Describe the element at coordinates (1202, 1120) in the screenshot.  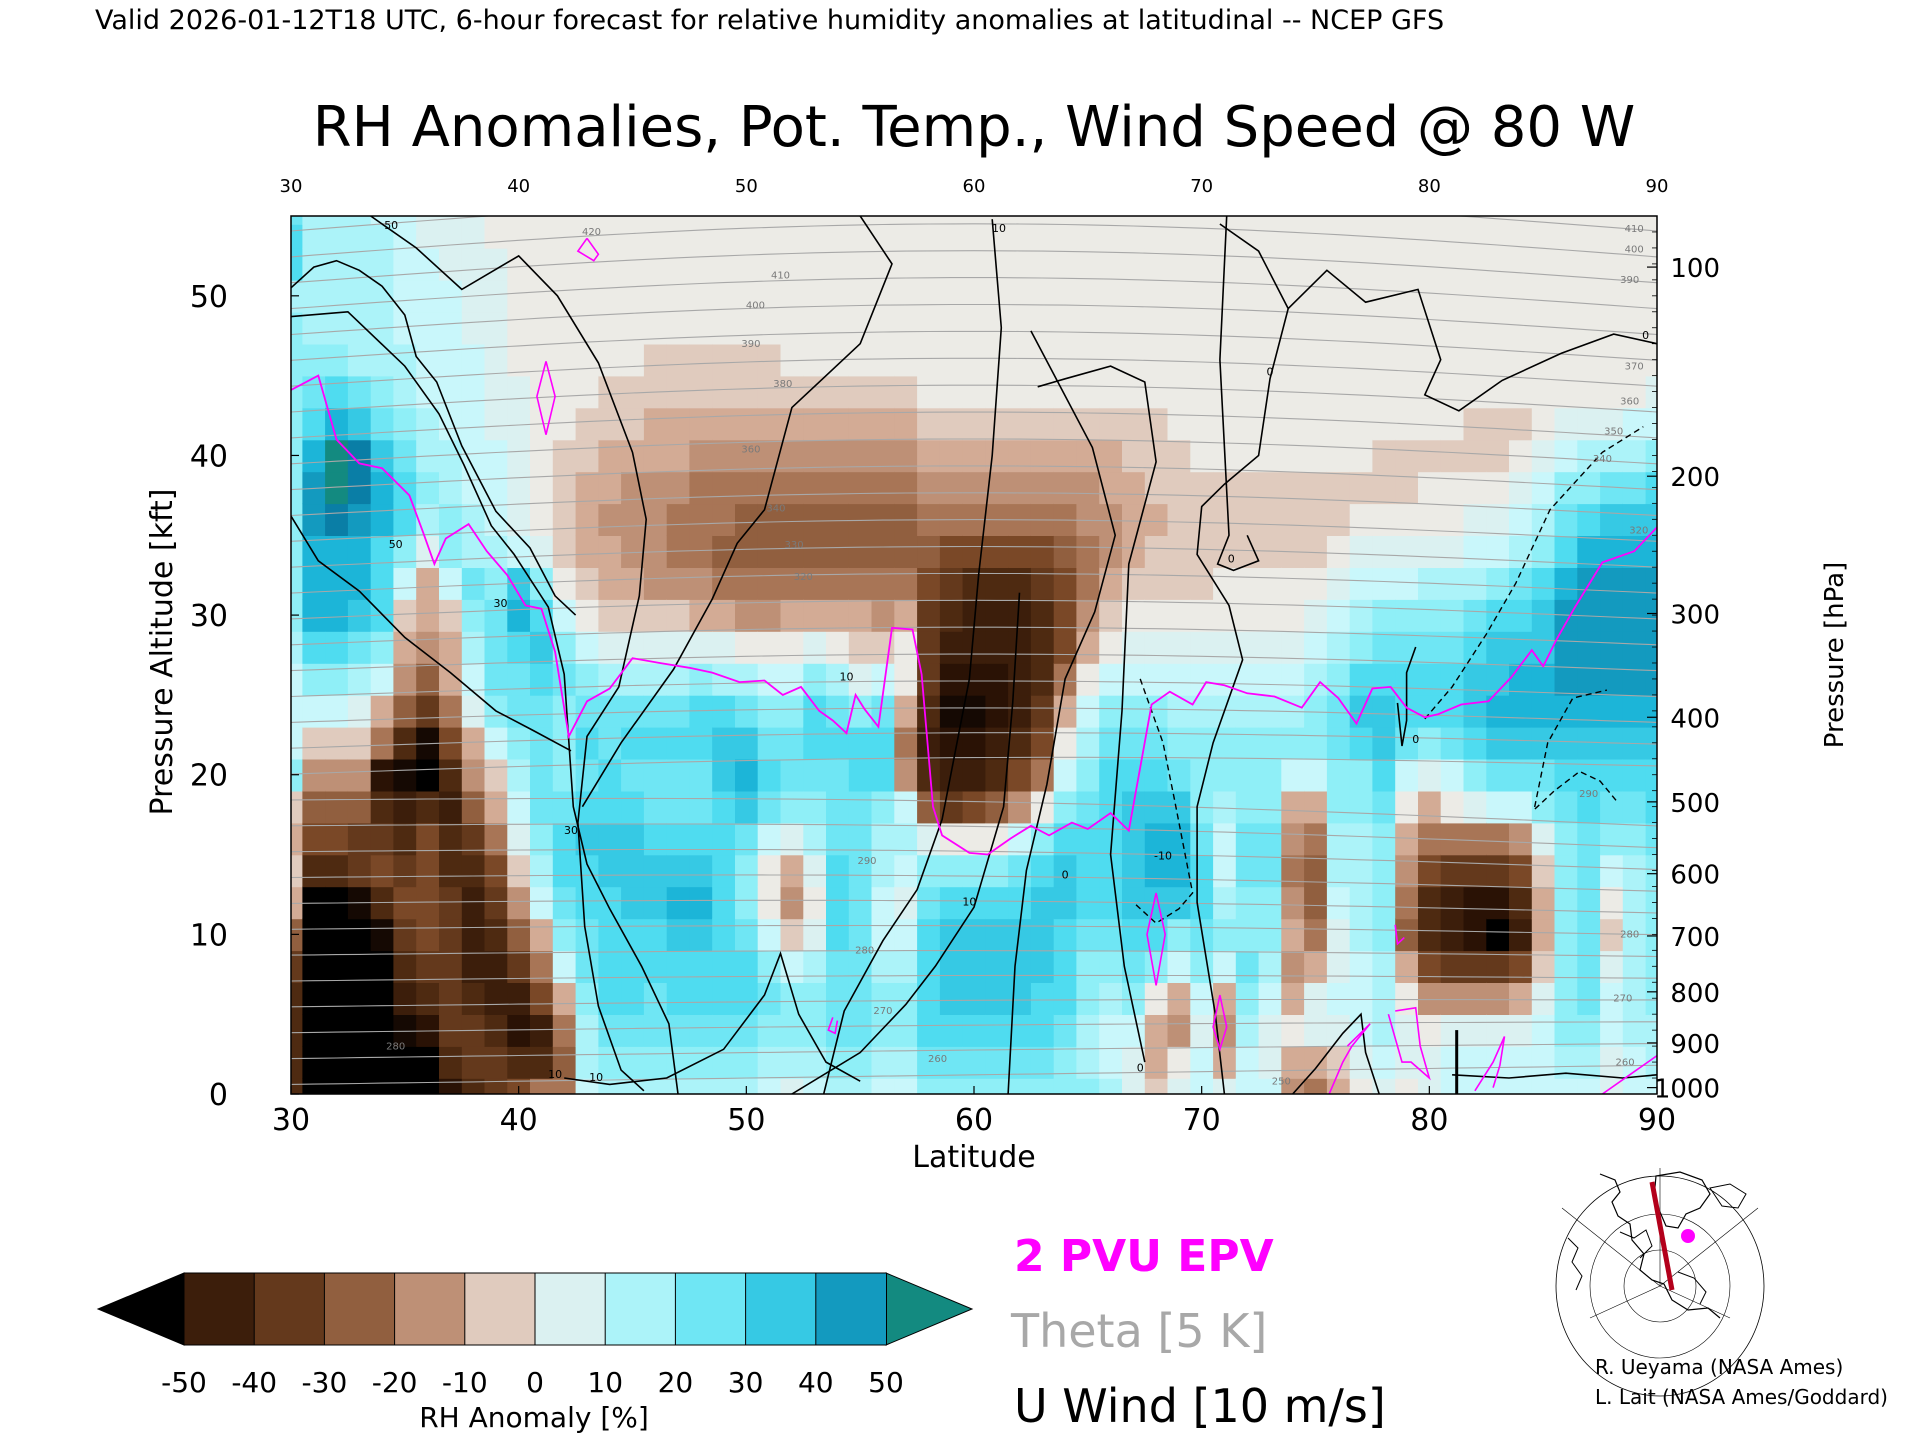
I see `x-tick-label: 70` at that location.